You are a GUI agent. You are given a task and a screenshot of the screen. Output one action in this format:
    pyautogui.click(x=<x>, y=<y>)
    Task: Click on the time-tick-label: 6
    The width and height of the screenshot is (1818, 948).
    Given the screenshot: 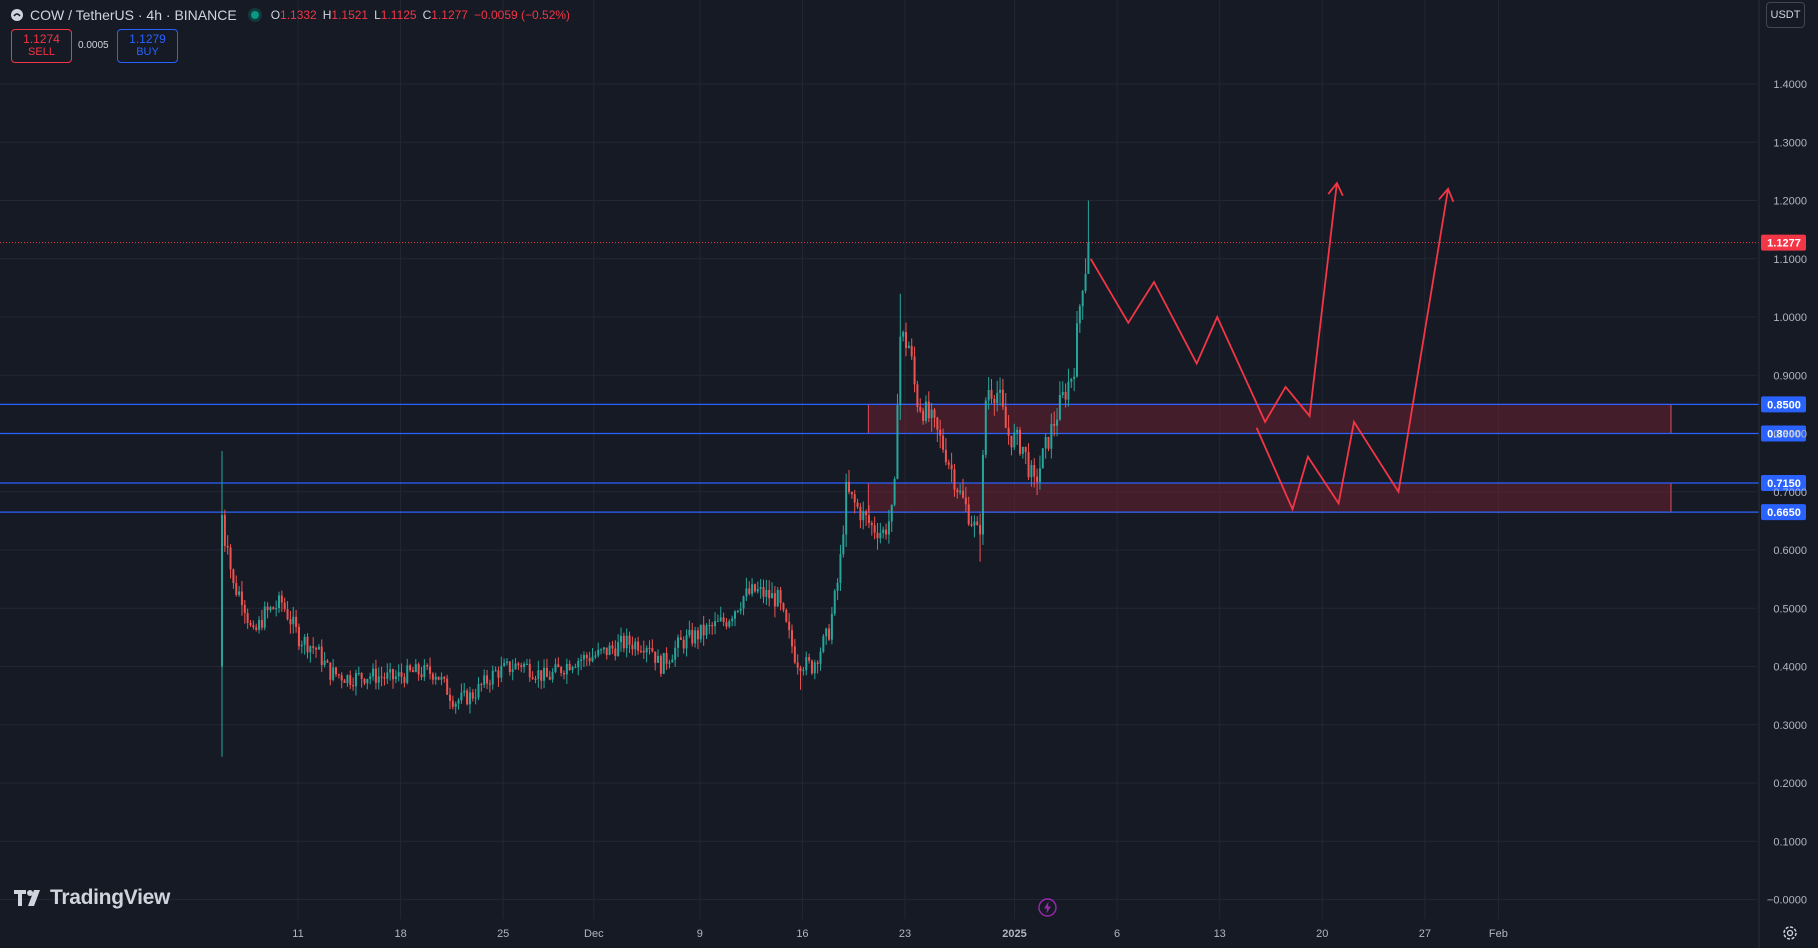 What is the action you would take?
    pyautogui.click(x=1117, y=934)
    